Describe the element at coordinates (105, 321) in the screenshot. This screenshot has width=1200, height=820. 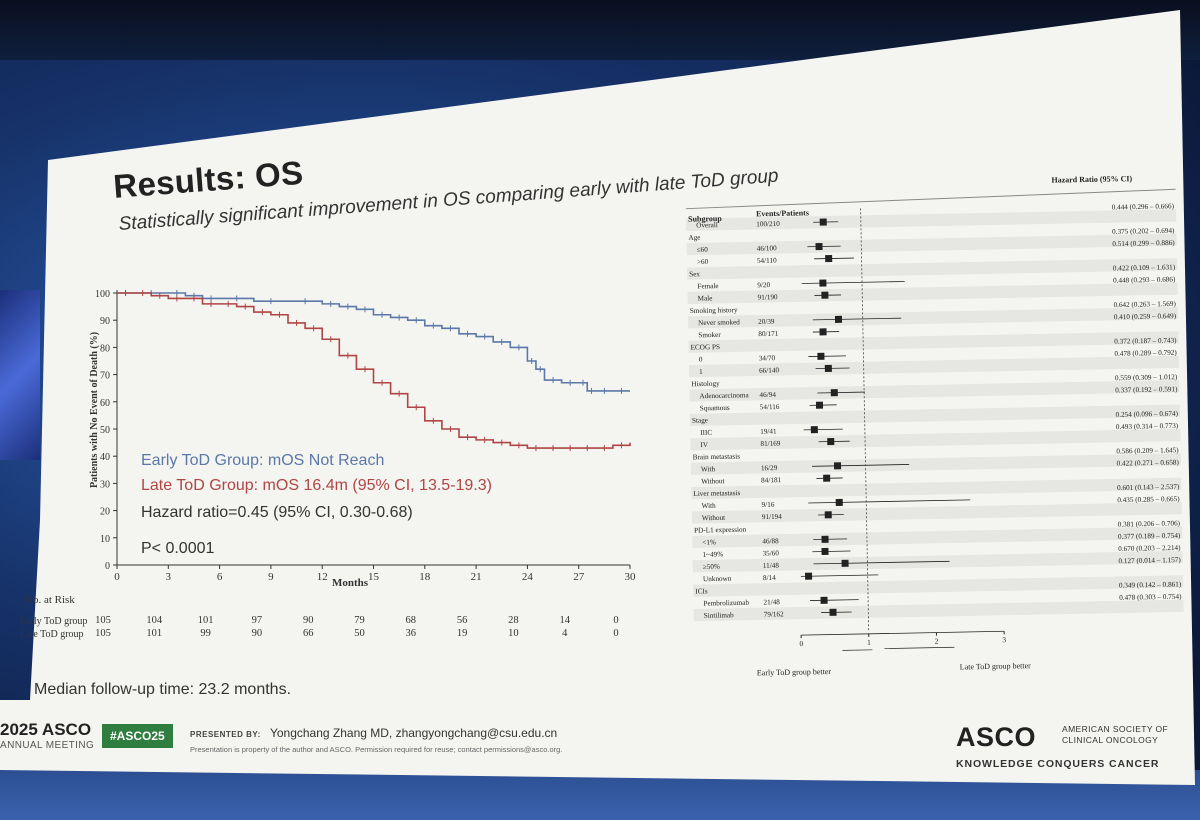
I see `km-y-tick-label: 90` at that location.